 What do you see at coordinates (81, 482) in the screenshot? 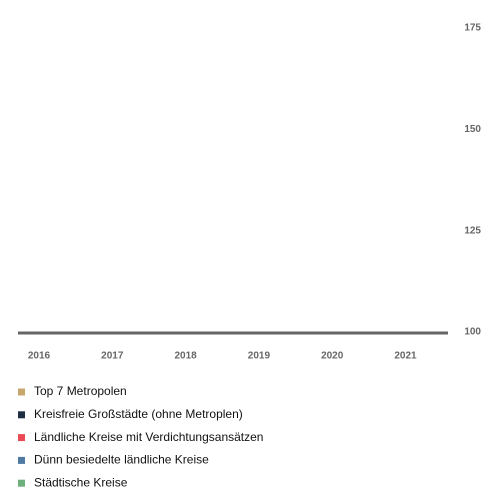
I see `legend-label: Städtische Kreise` at bounding box center [81, 482].